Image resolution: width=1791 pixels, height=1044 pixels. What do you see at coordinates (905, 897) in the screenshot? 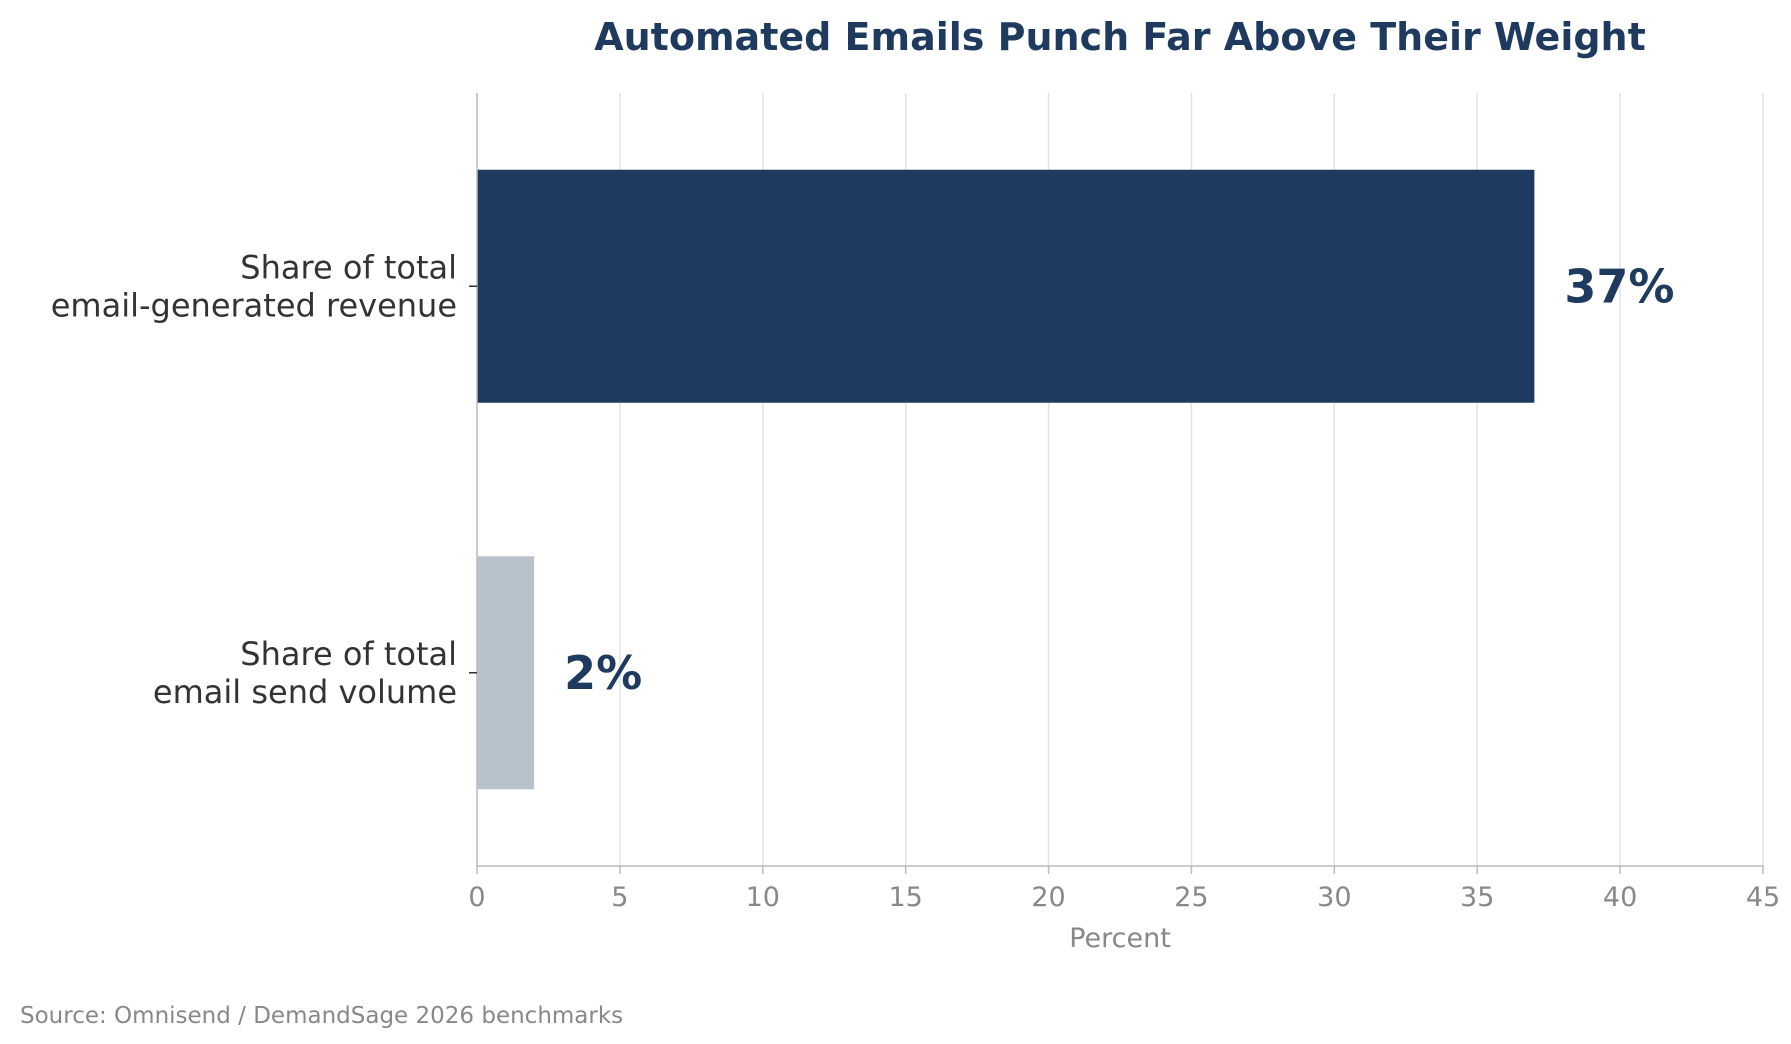
I see `x-tick-label: 15` at bounding box center [905, 897].